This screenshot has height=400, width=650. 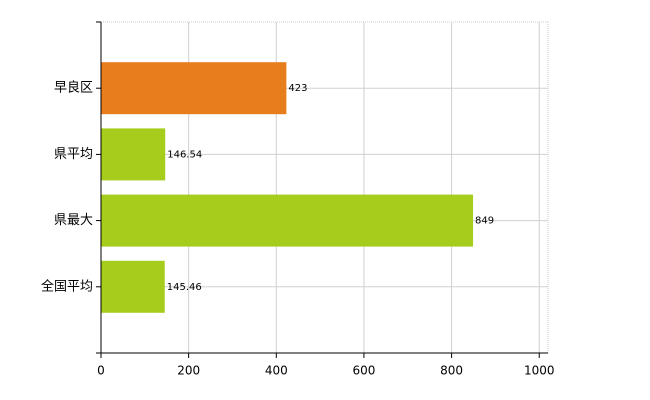 What do you see at coordinates (276, 371) in the screenshot?
I see `x-tick-label: 400` at bounding box center [276, 371].